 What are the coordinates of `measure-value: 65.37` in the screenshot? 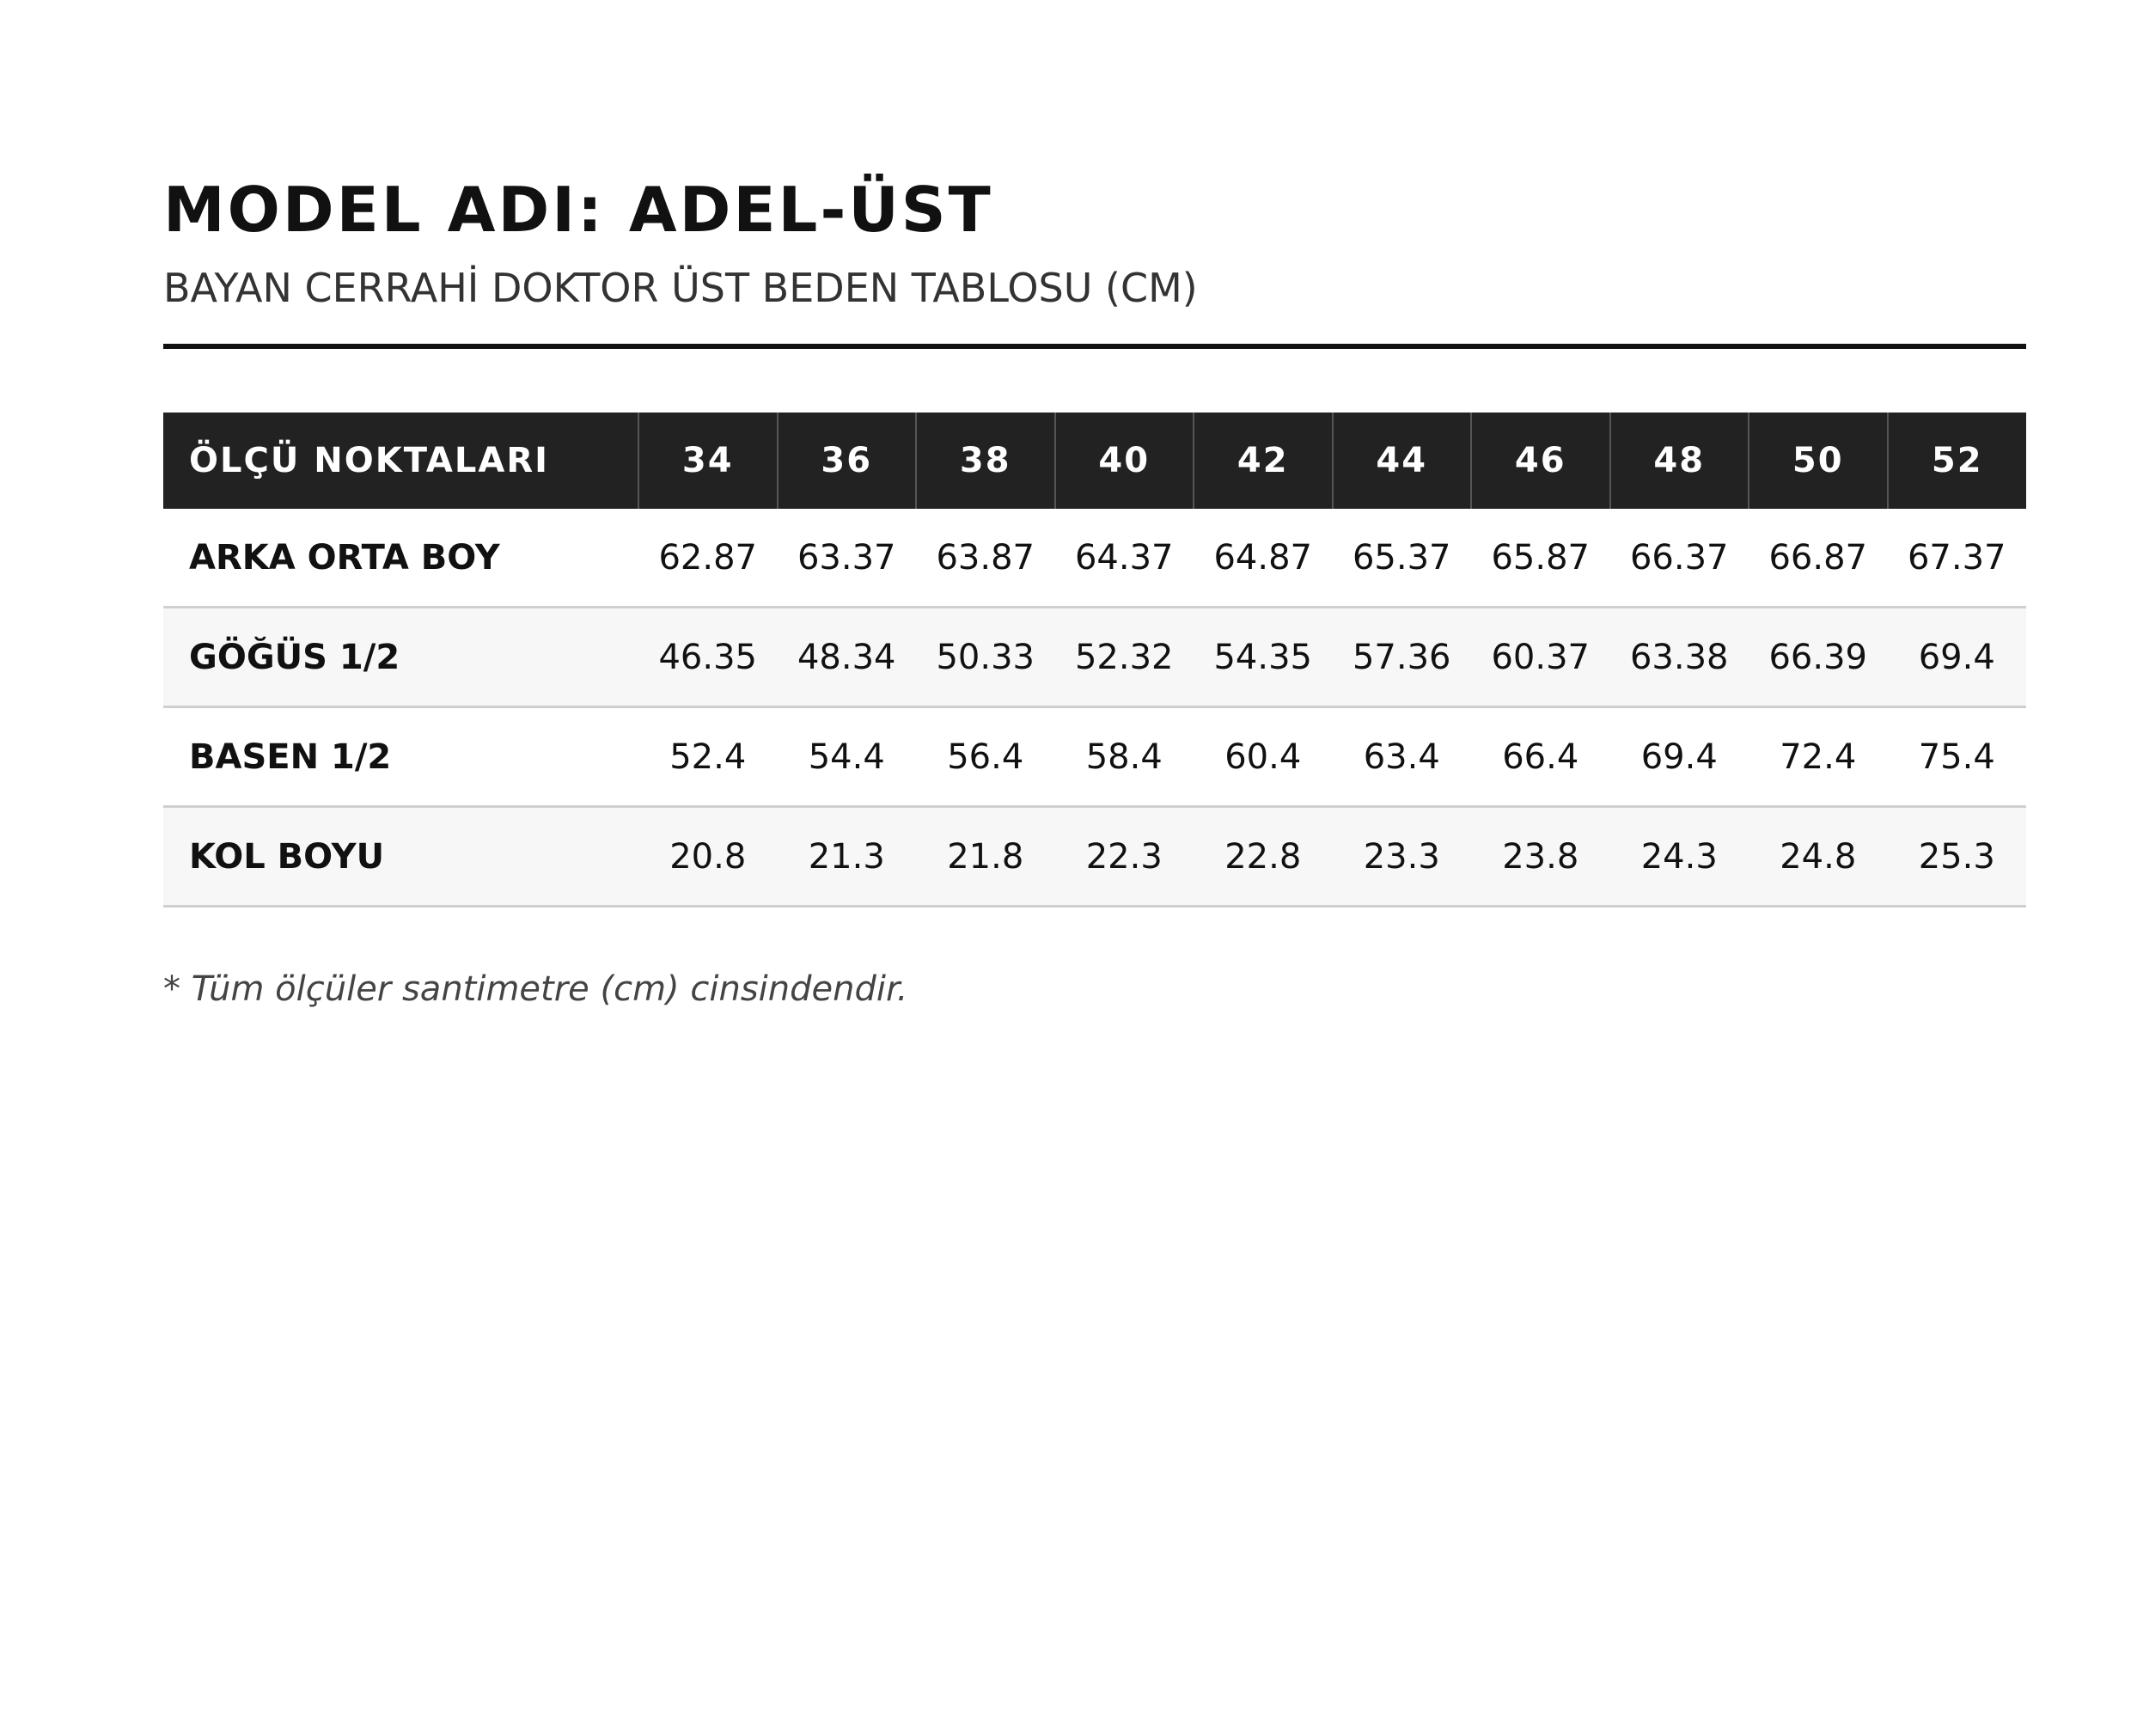 It's located at (1401, 558).